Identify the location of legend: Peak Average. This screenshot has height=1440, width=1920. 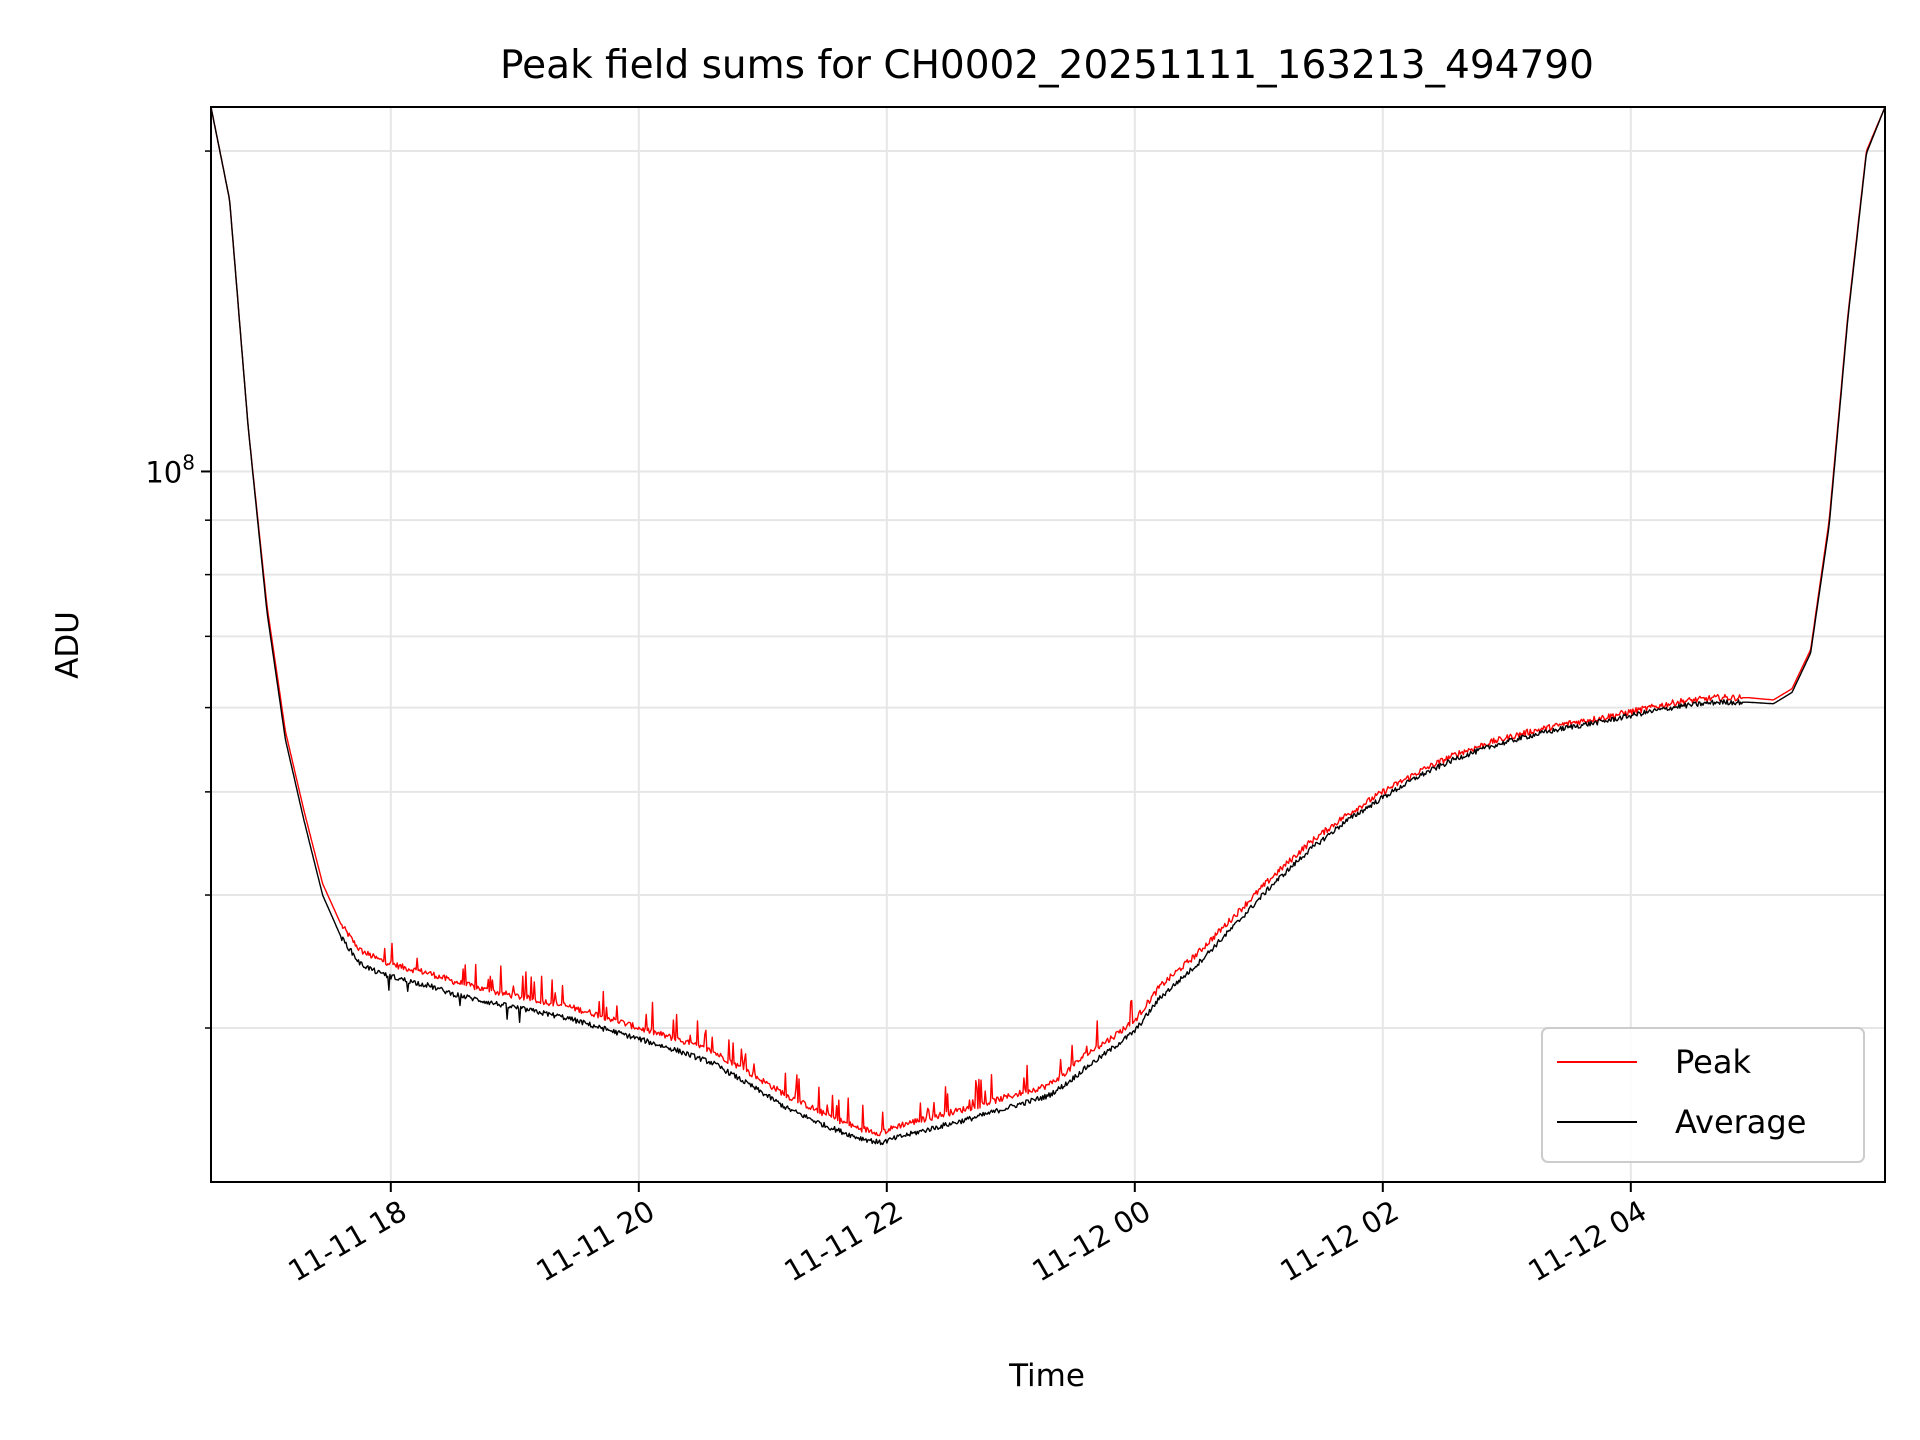
(1703, 1095).